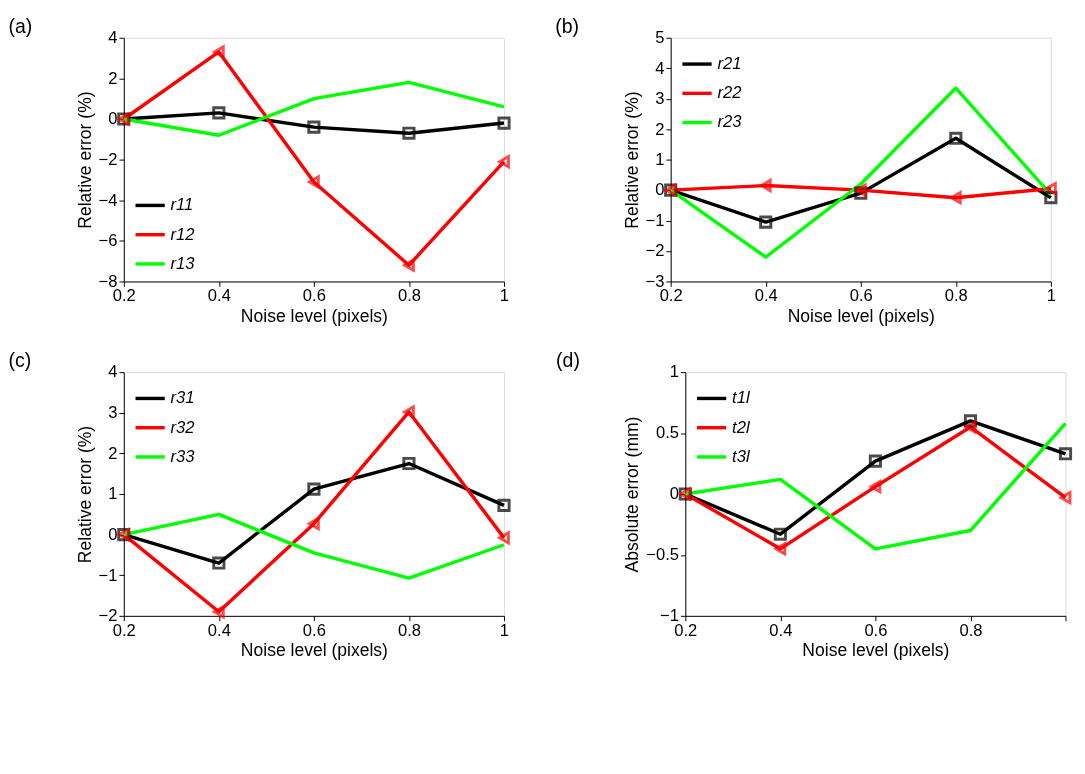  What do you see at coordinates (182, 398) in the screenshot?
I see `legend-label: r31` at bounding box center [182, 398].